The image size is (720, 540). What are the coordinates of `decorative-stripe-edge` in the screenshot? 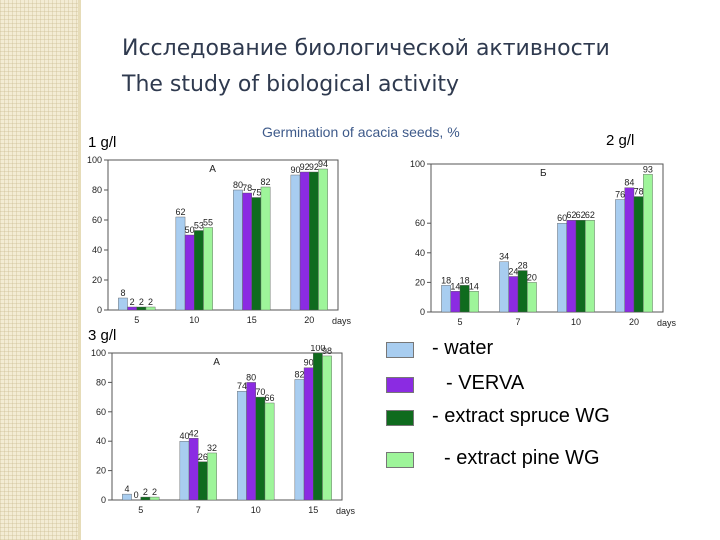 It's located at (79, 270).